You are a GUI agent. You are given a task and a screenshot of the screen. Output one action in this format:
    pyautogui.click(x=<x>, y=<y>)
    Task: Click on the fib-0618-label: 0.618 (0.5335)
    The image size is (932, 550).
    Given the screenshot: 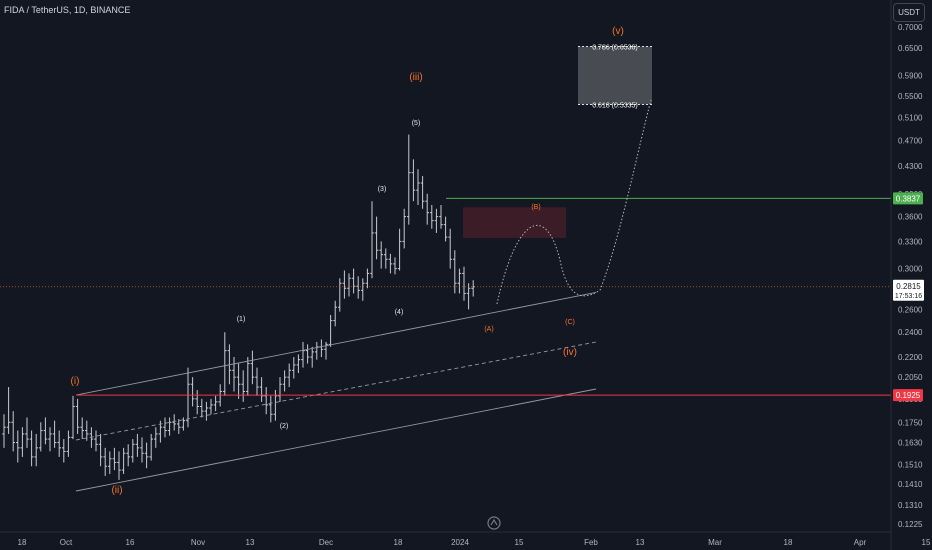 What is the action you would take?
    pyautogui.click(x=615, y=105)
    